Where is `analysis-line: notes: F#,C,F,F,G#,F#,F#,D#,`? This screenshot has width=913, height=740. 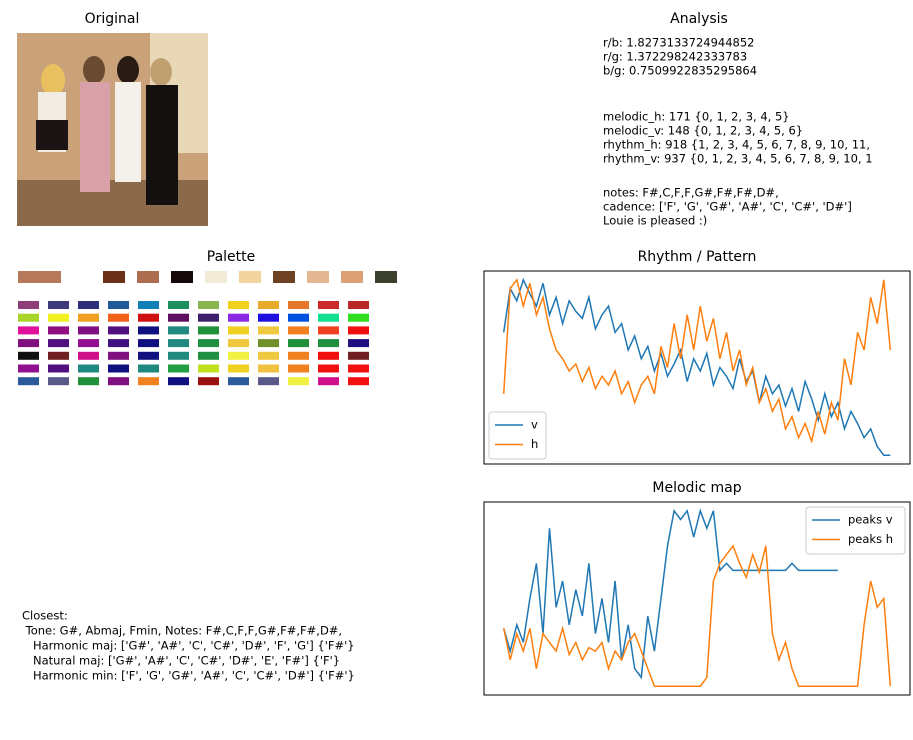
analysis-line: notes: F#,C,F,F,G#,F#,F#,D#, is located at coordinates (691, 193).